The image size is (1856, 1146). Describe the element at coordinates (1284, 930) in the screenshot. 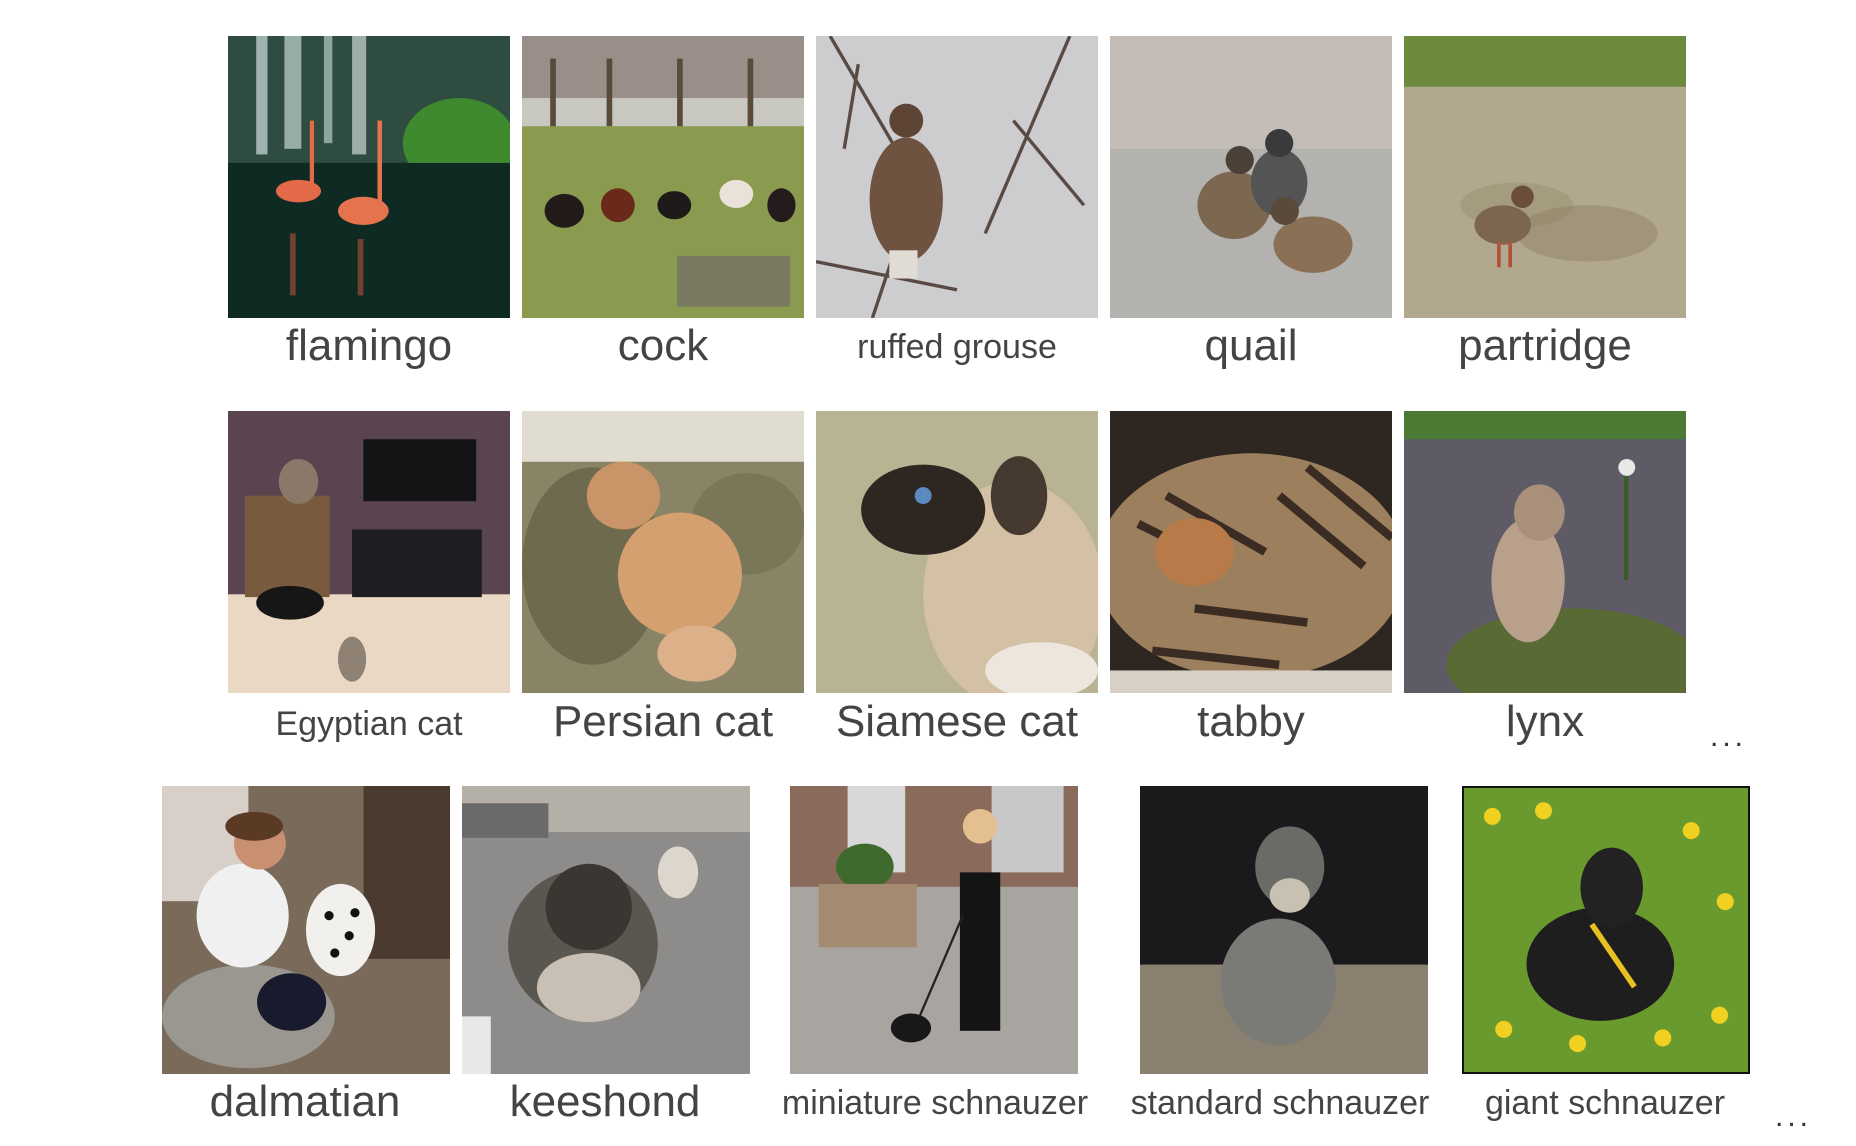

I see `image-standard-schnauzer` at that location.